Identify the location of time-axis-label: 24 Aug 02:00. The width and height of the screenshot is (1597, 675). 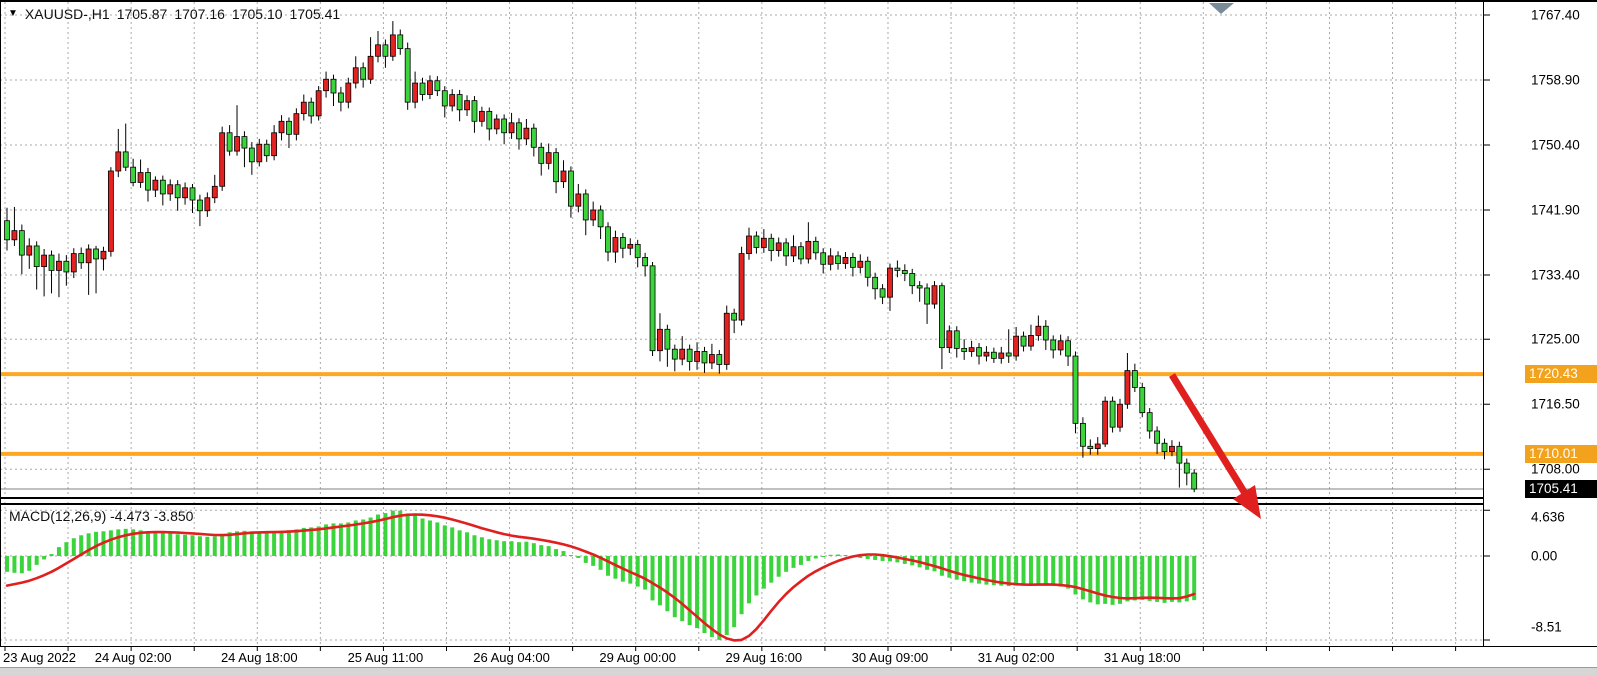
(133, 657).